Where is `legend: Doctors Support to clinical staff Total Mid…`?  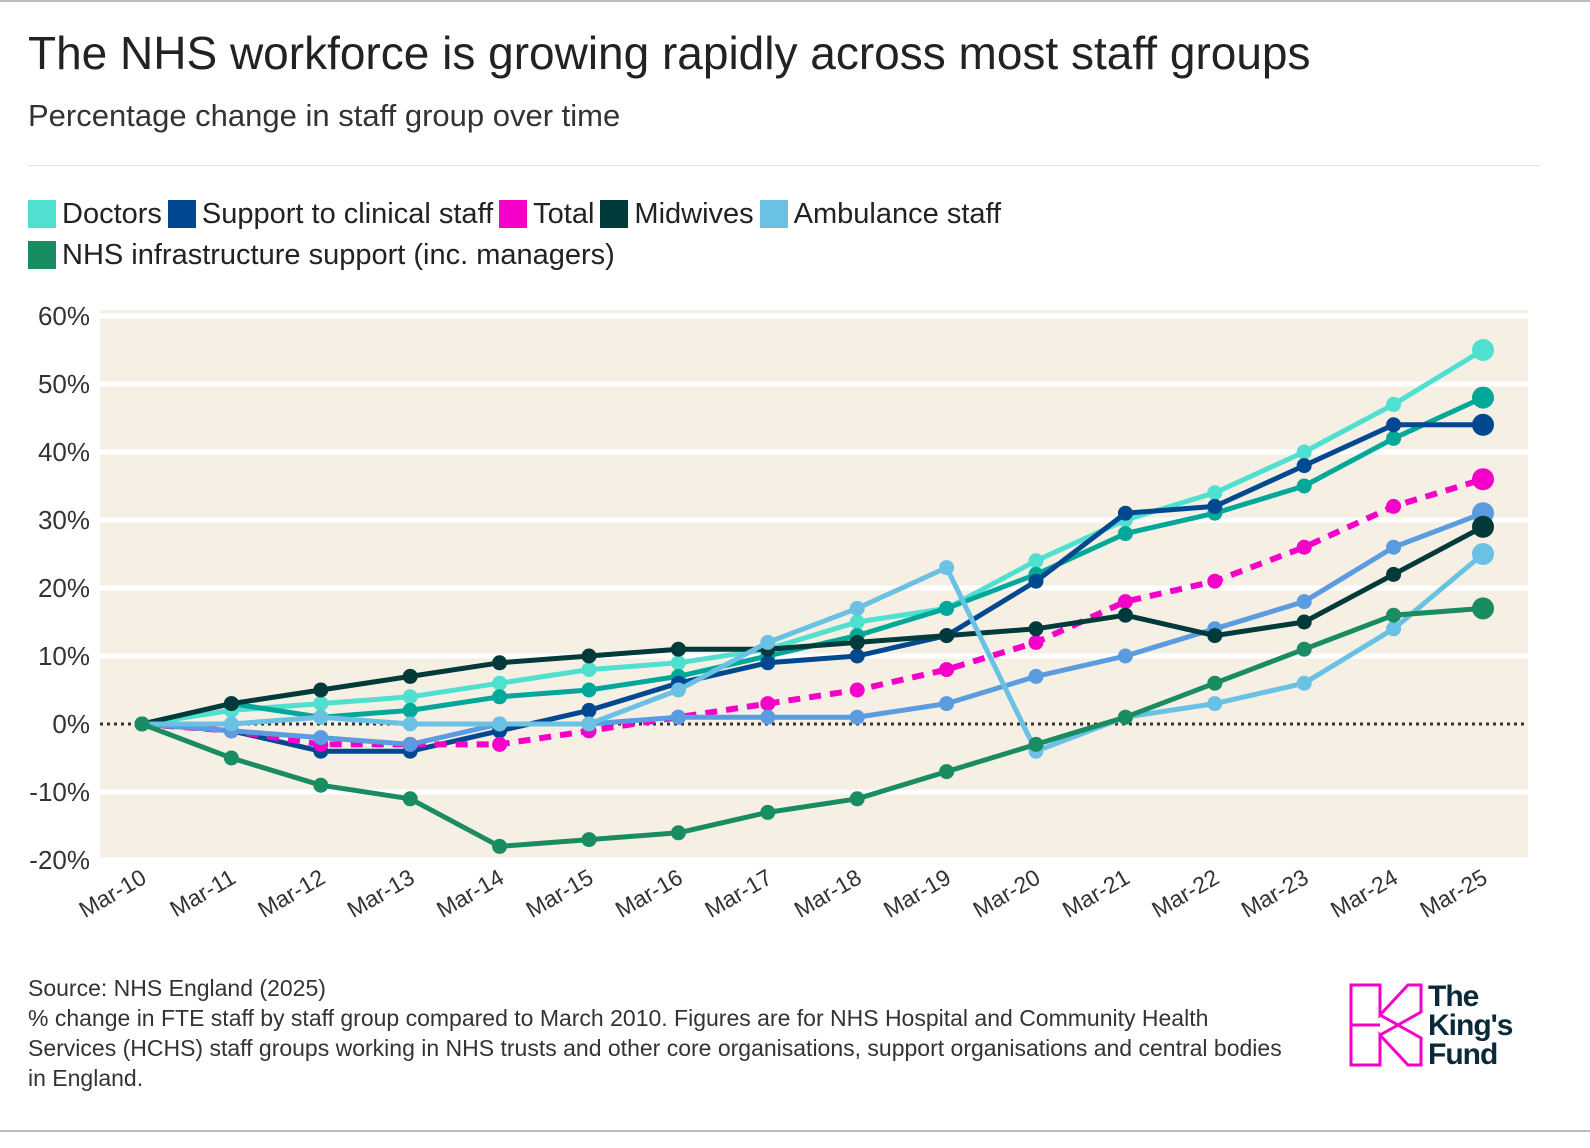 legend: Doctors Support to clinical staff Total Mid… is located at coordinates (578, 237).